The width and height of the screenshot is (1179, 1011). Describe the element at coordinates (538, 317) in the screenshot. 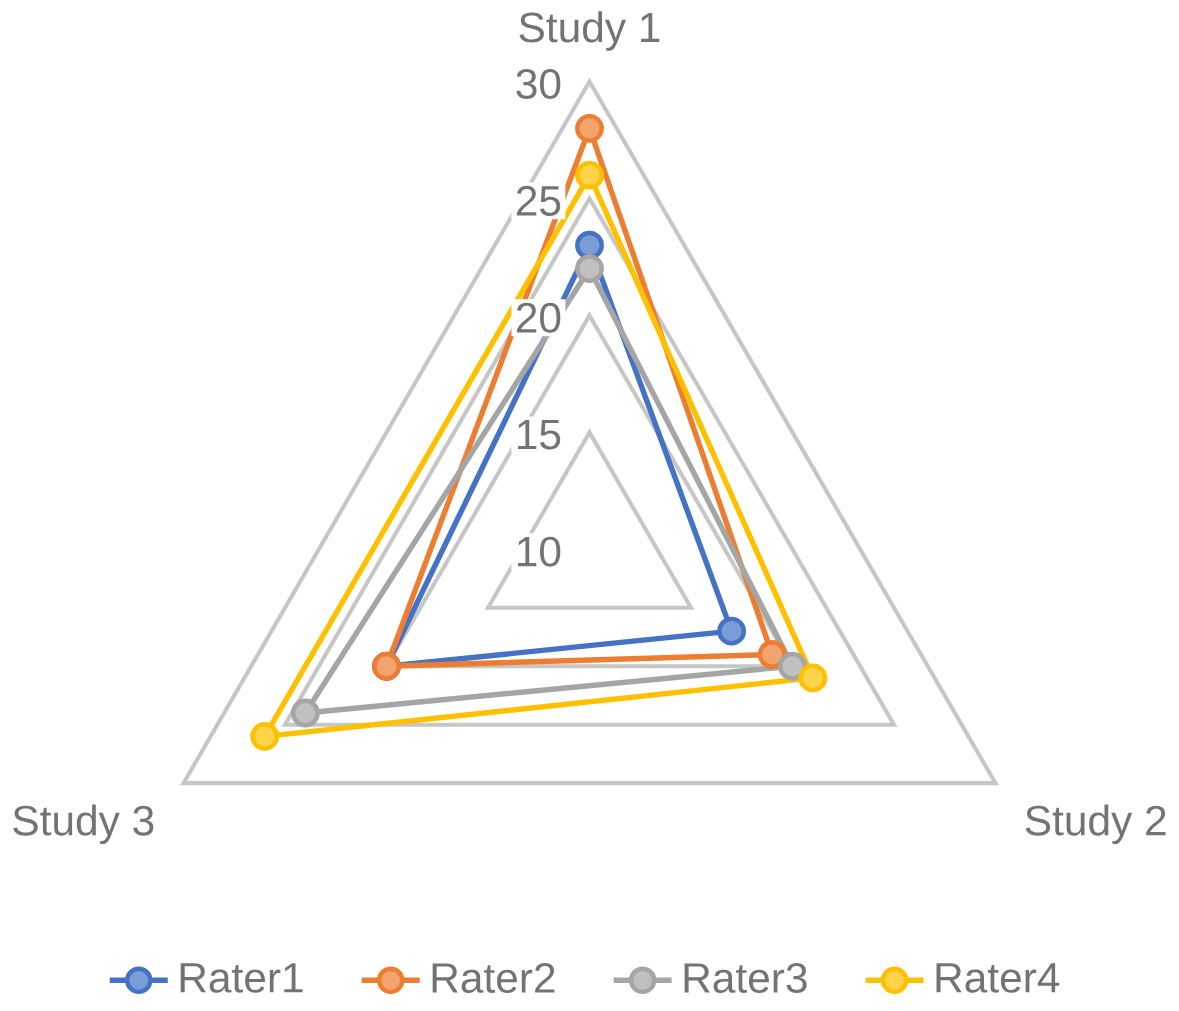

I see `y-tick-label: 20` at that location.